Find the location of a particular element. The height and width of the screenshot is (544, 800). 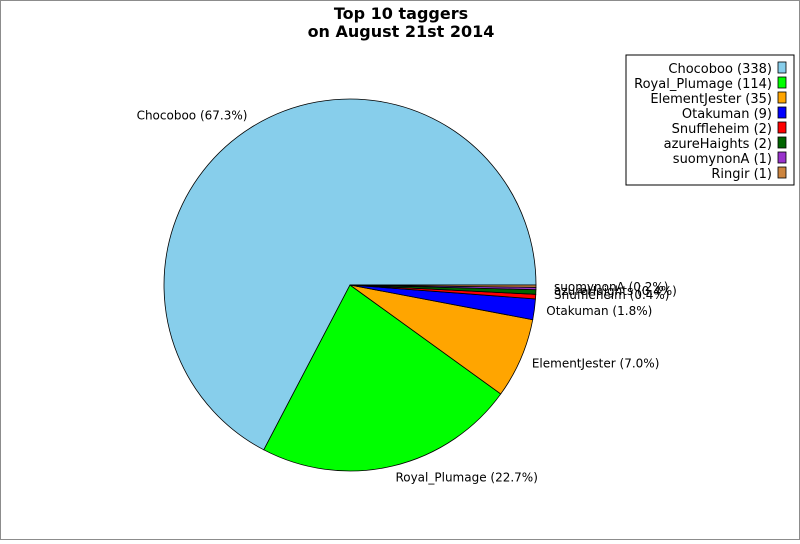

legend-label-elementjester: ElementJester (35) is located at coordinates (711, 99).